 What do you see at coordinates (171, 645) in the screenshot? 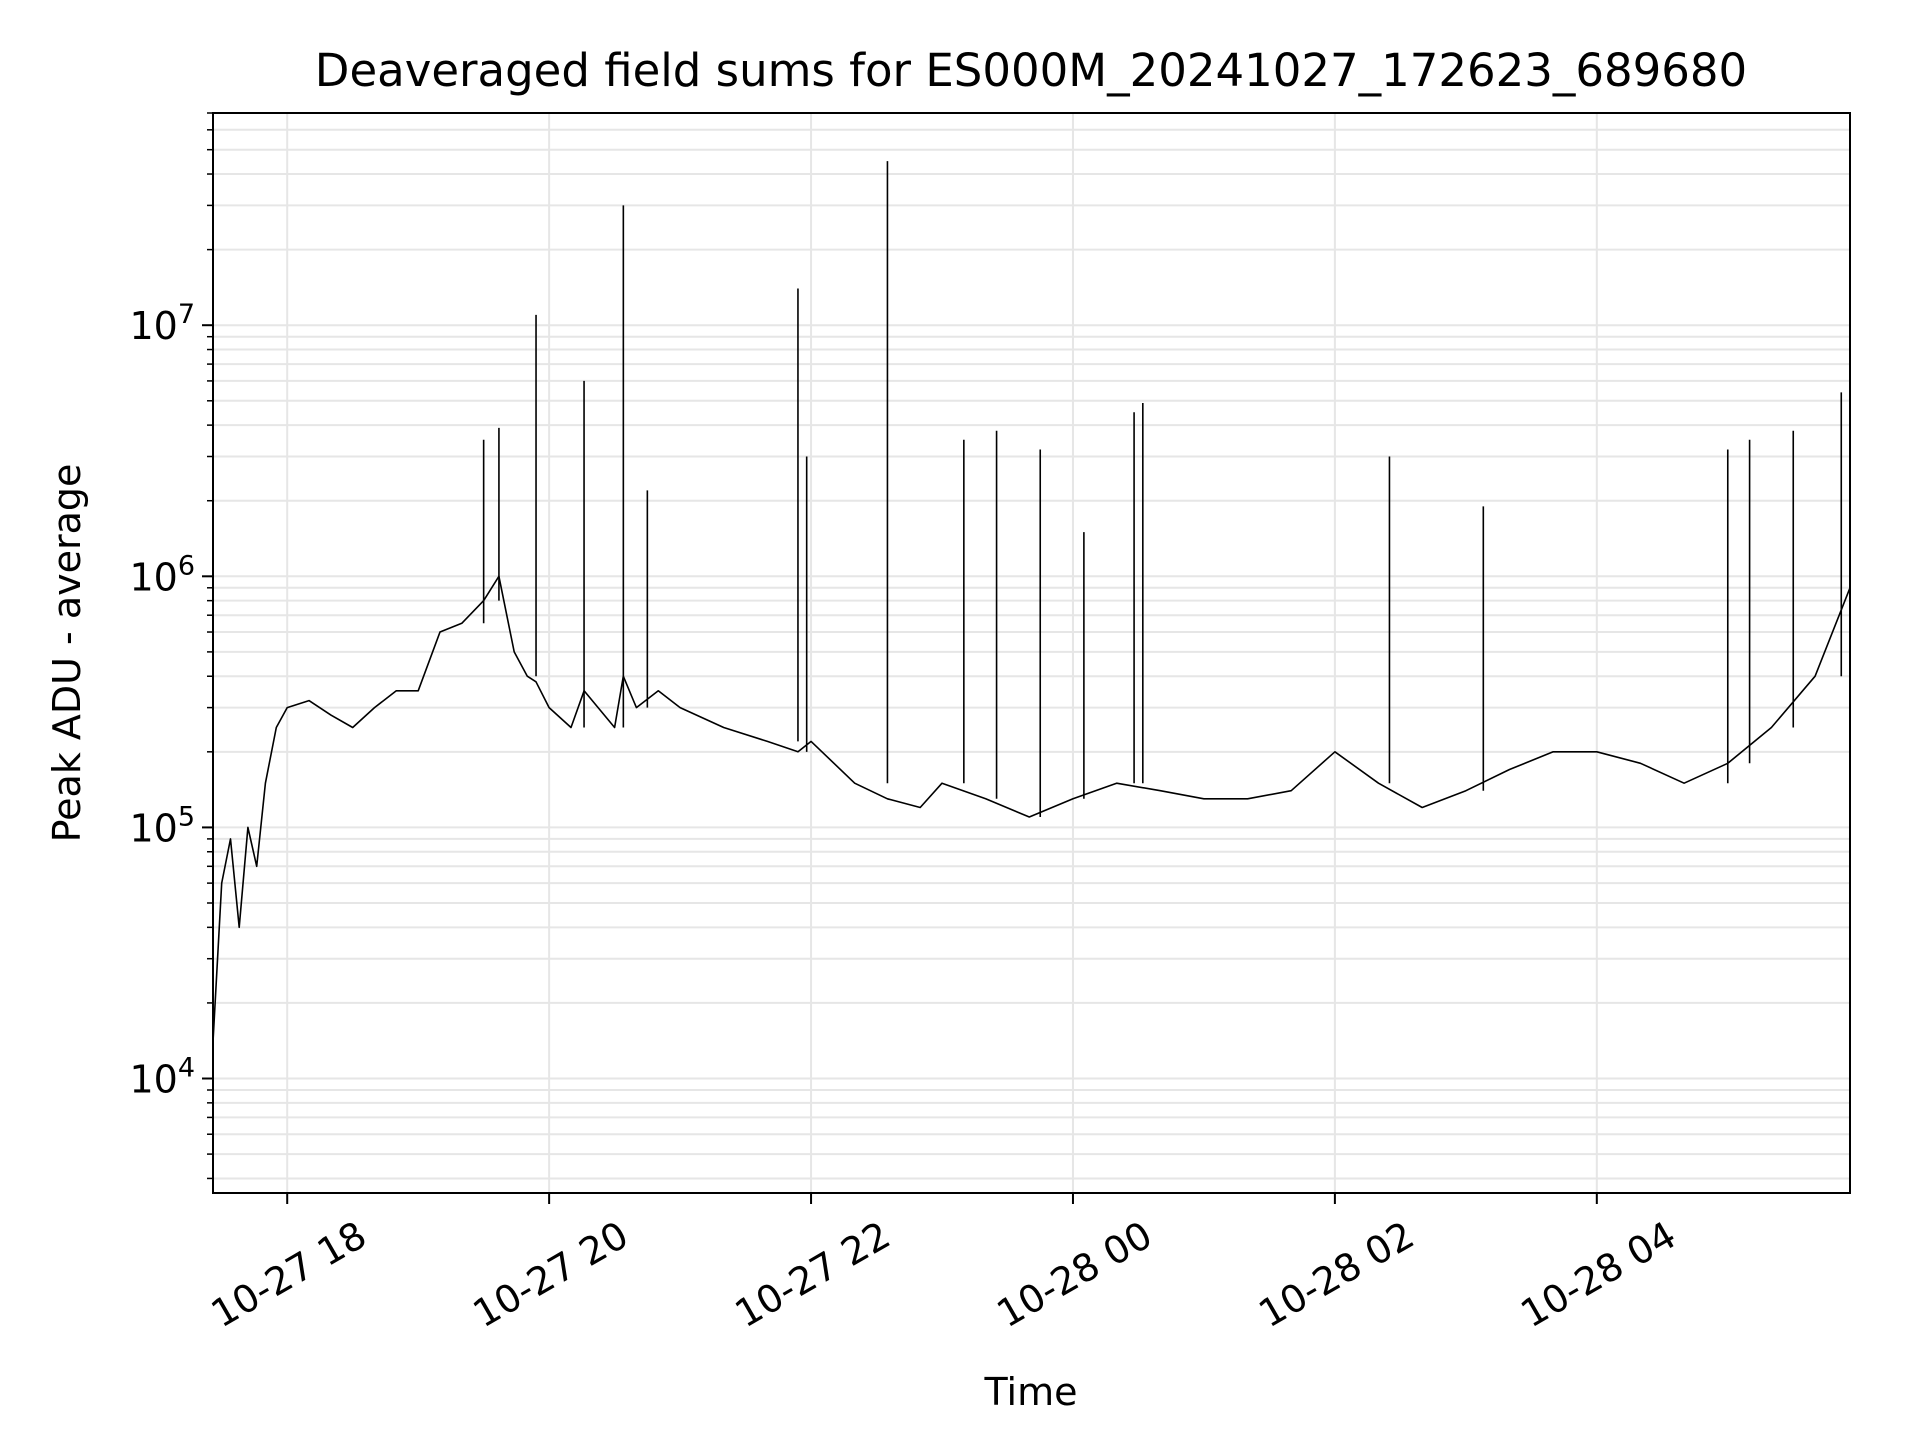
I see `y-axis-ticks: 104 105 106 107` at bounding box center [171, 645].